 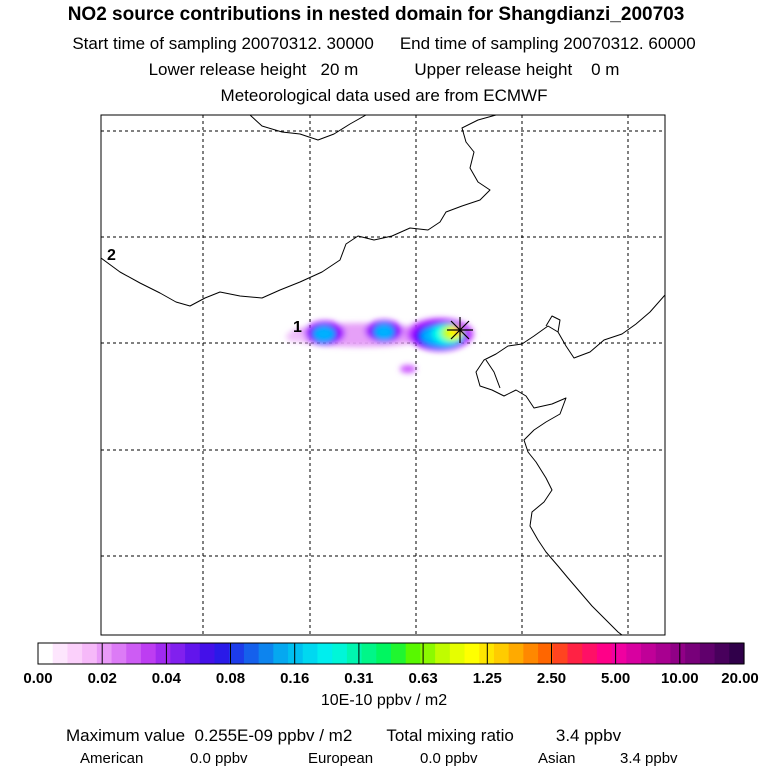 I want to click on colorbar-tick-label: 0.00, so click(x=38, y=678).